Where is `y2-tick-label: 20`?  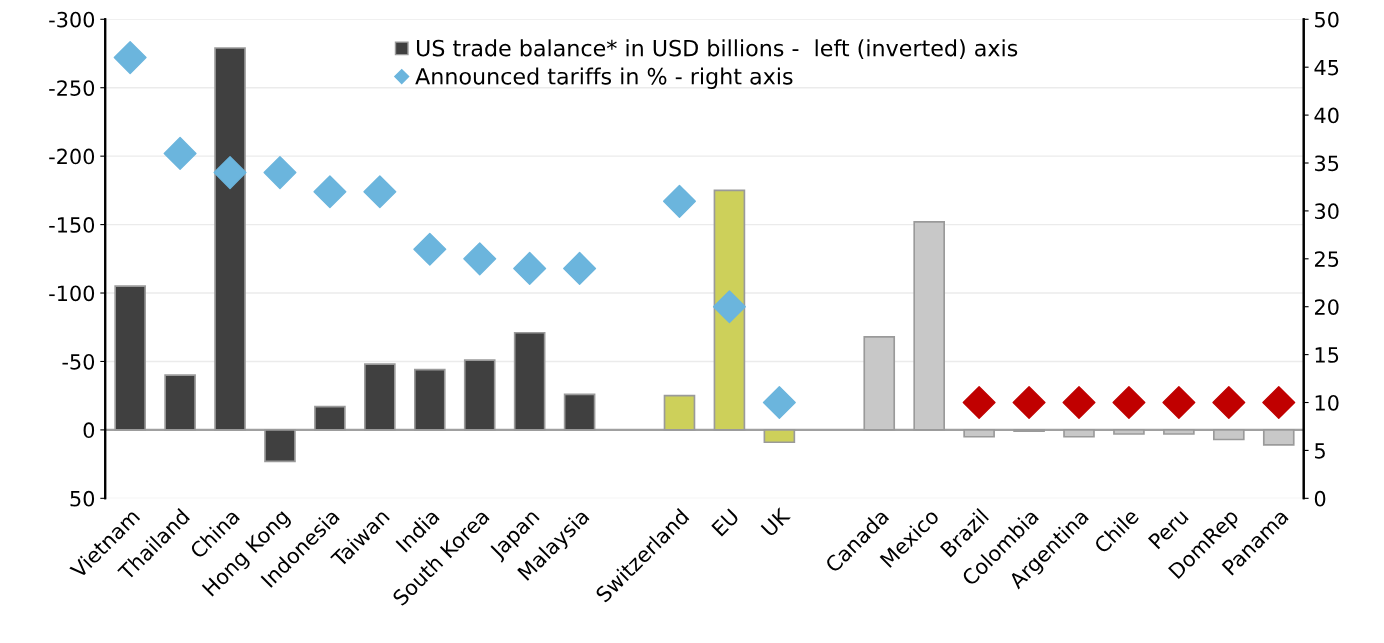 y2-tick-label: 20 is located at coordinates (1326, 307).